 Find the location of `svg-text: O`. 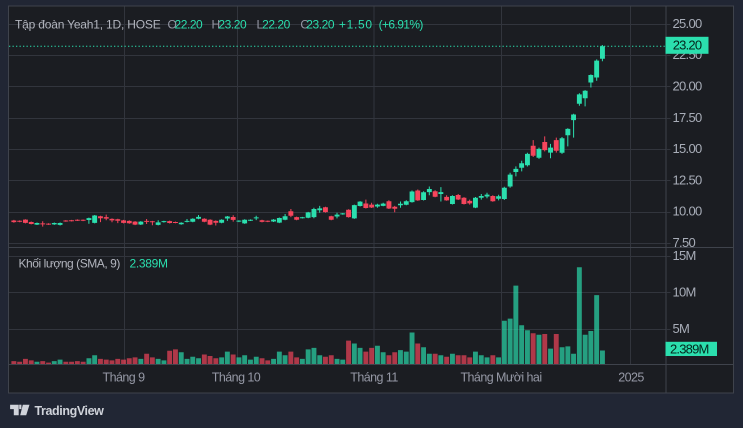

svg-text: O is located at coordinates (172, 24).